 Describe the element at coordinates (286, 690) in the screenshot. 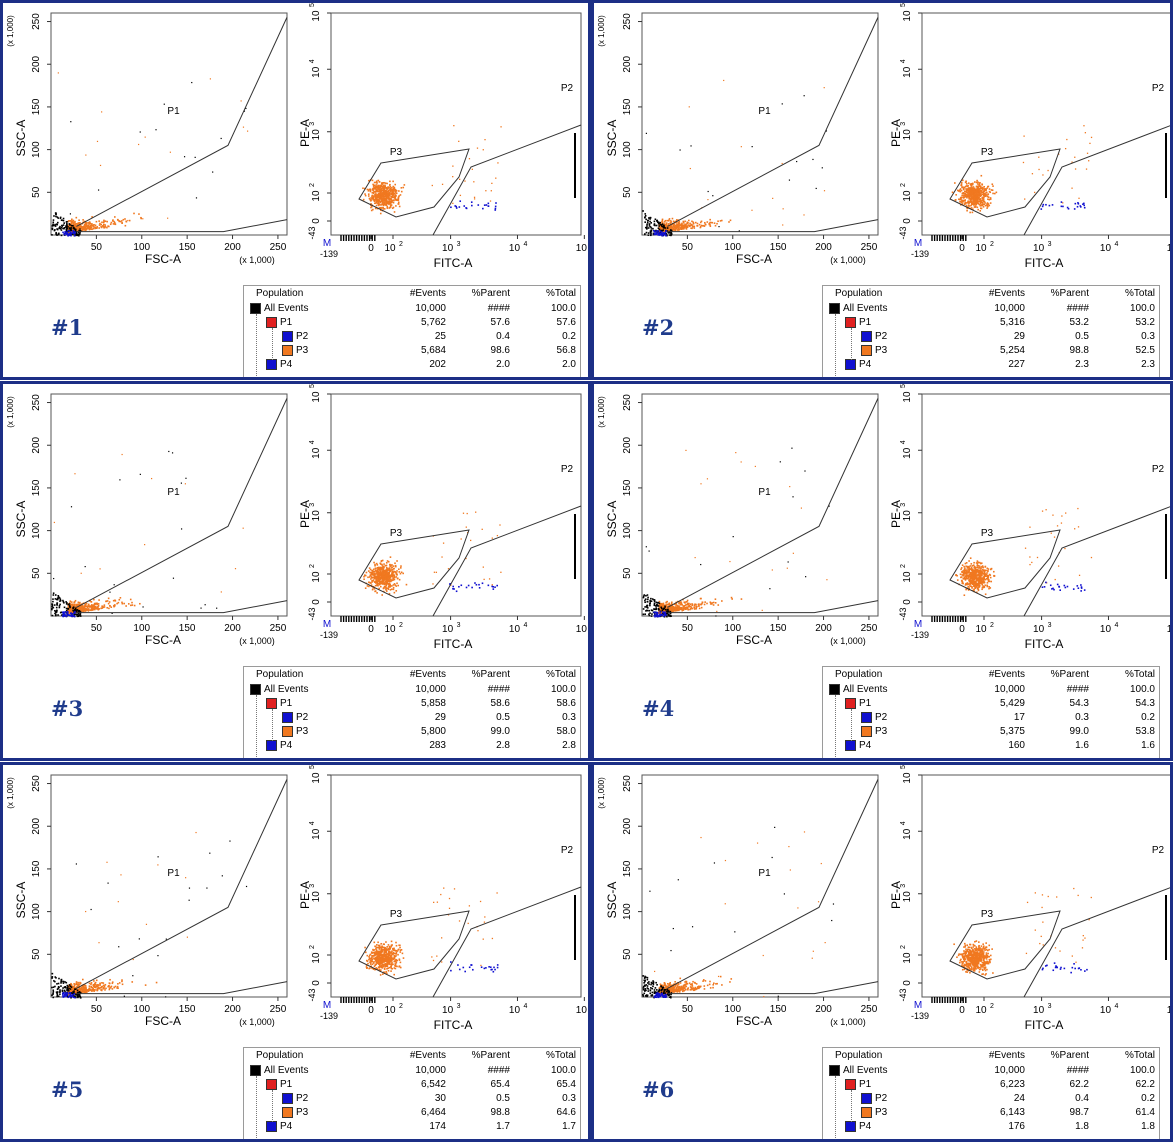

I see `population-name: All Events` at that location.